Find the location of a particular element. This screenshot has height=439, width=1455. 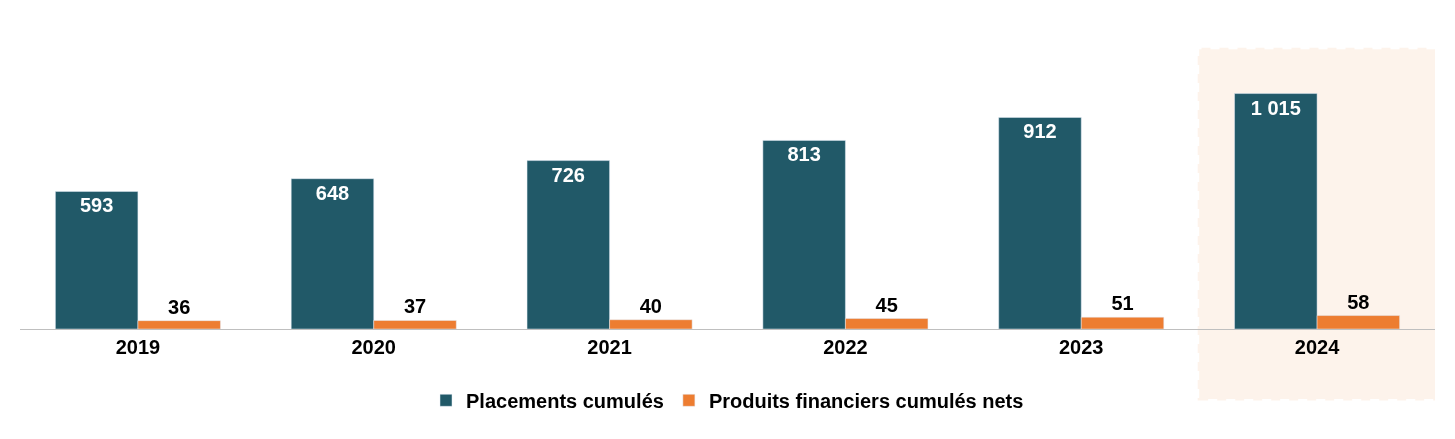

legend-label: Placements cumulés is located at coordinates (565, 401).